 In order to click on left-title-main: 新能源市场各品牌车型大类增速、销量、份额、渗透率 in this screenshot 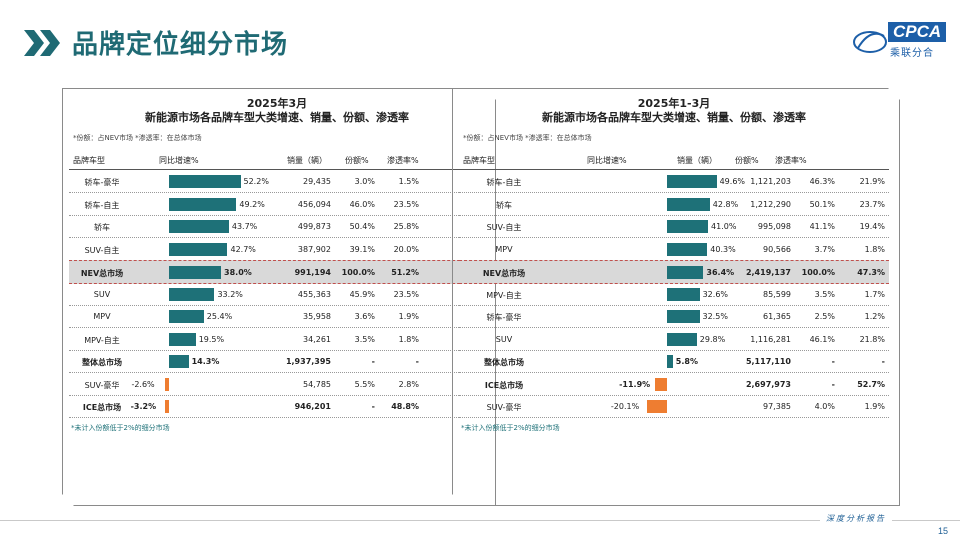, I will do `click(277, 117)`.